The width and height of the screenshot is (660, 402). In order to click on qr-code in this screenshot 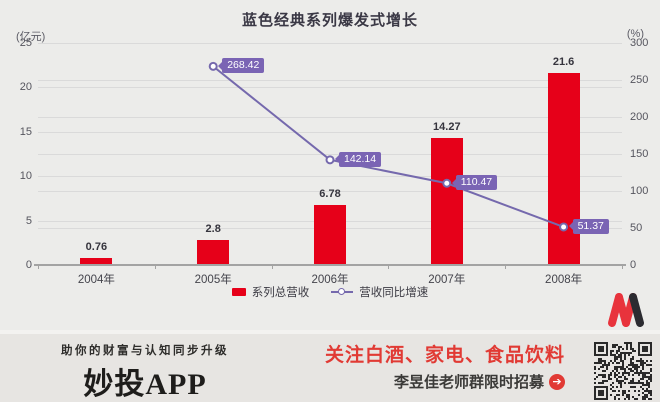, I will do `click(623, 371)`.